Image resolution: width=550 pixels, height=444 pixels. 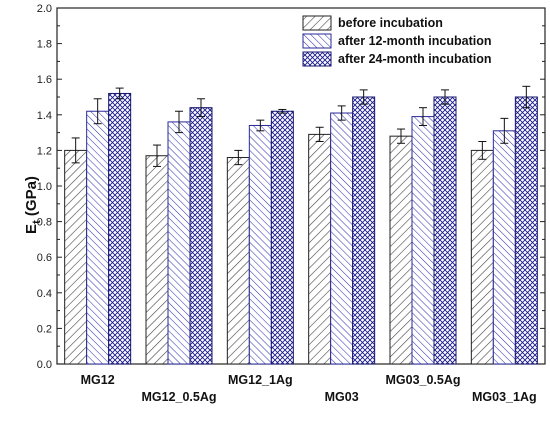 I want to click on y-tick-label: 1.6, so click(x=44, y=80).